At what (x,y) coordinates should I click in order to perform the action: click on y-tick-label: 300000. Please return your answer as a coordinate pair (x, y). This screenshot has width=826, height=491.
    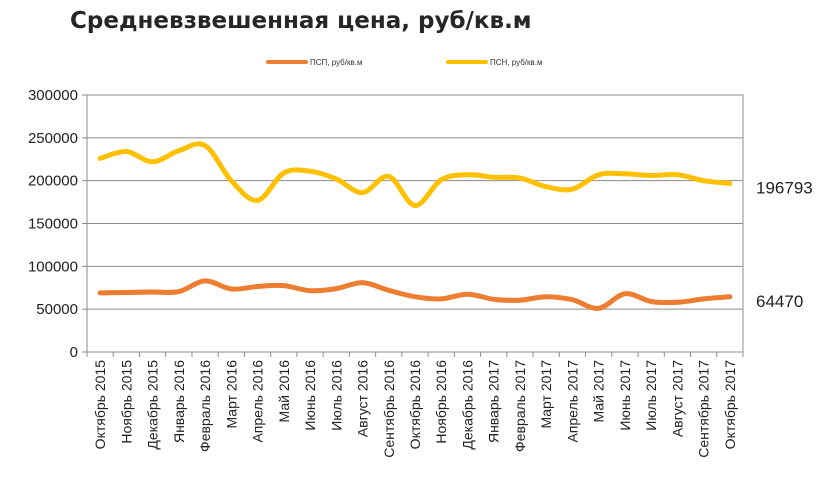
    Looking at the image, I should click on (53, 95).